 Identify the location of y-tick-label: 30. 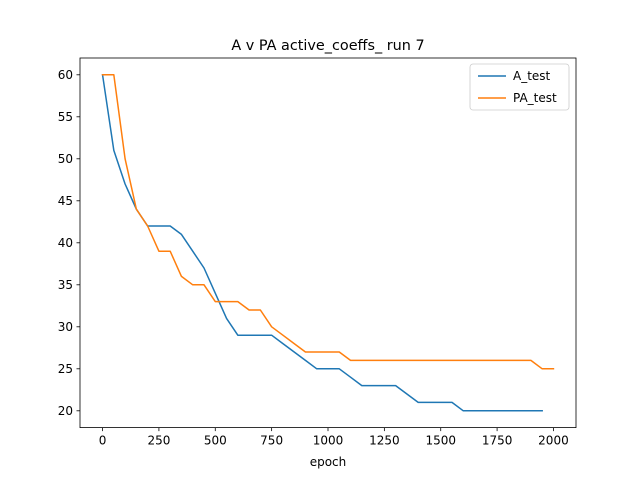
(65, 327).